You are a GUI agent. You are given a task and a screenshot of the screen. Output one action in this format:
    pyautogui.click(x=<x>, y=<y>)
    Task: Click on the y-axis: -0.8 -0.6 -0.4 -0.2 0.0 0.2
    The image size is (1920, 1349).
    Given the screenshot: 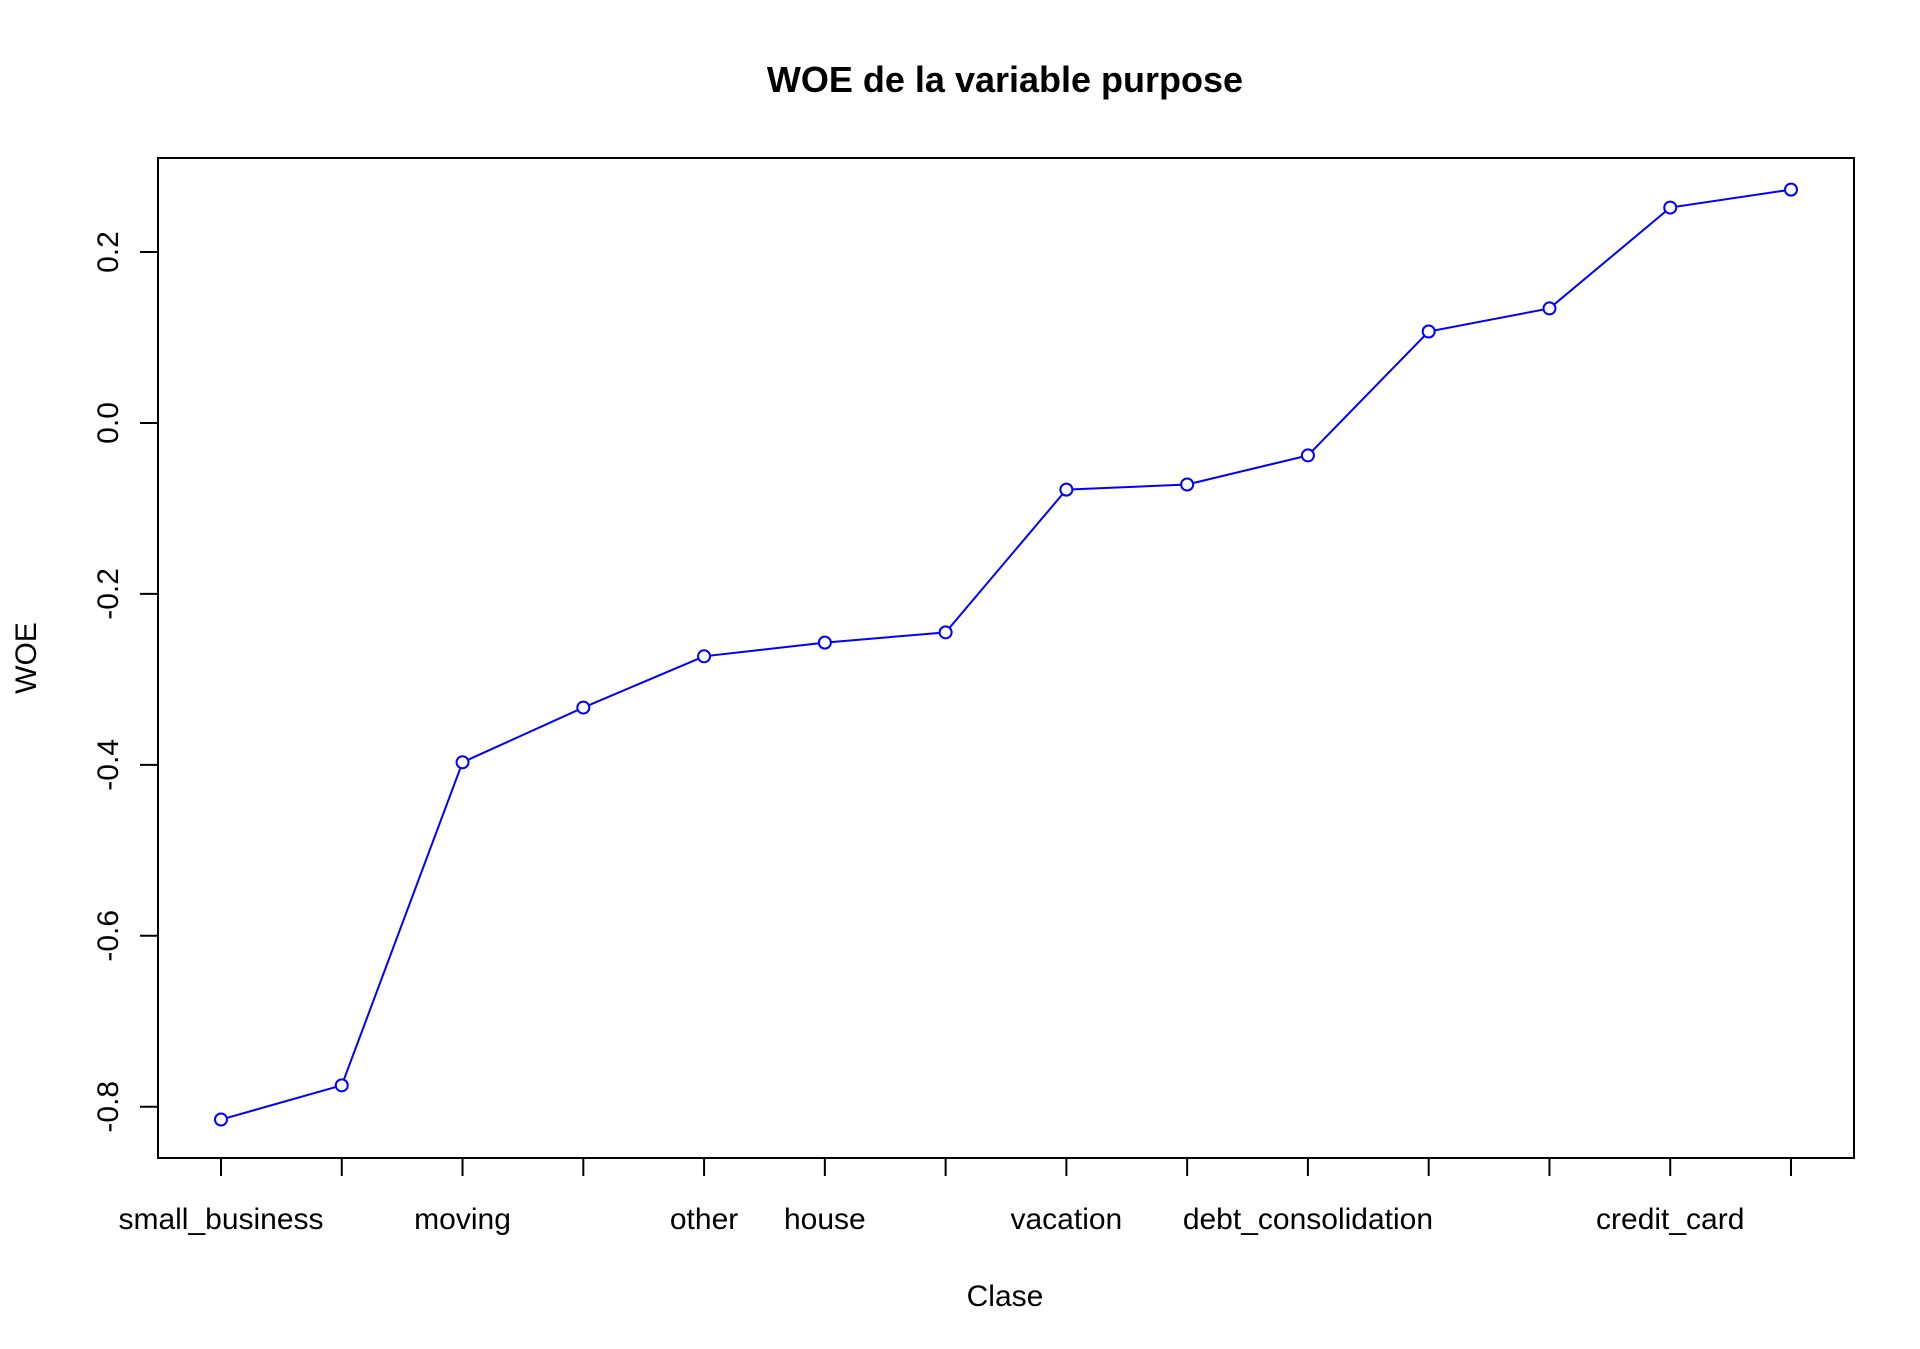 What is the action you would take?
    pyautogui.click(x=125, y=682)
    